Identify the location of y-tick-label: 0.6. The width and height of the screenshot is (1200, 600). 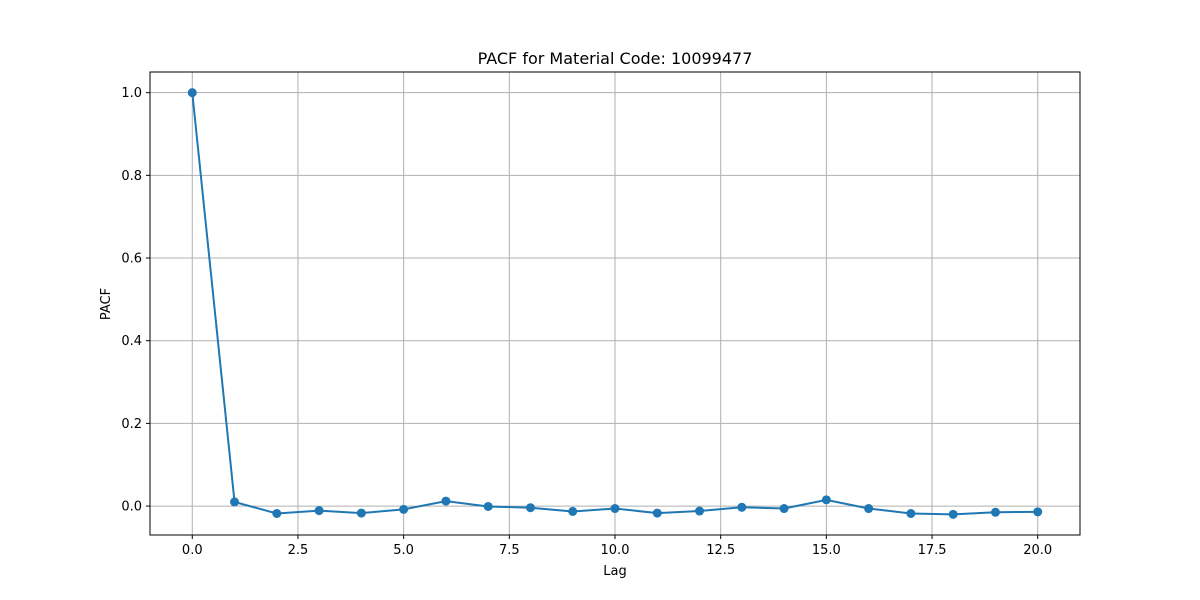
(131, 259).